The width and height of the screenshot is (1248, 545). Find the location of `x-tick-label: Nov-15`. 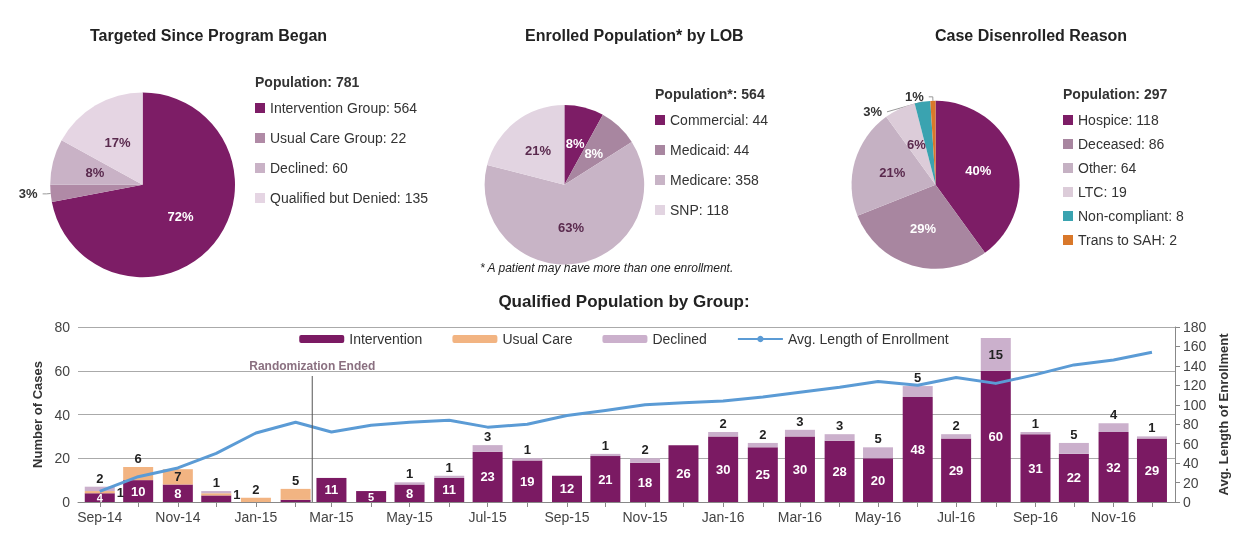

x-tick-label: Nov-15 is located at coordinates (645, 517).